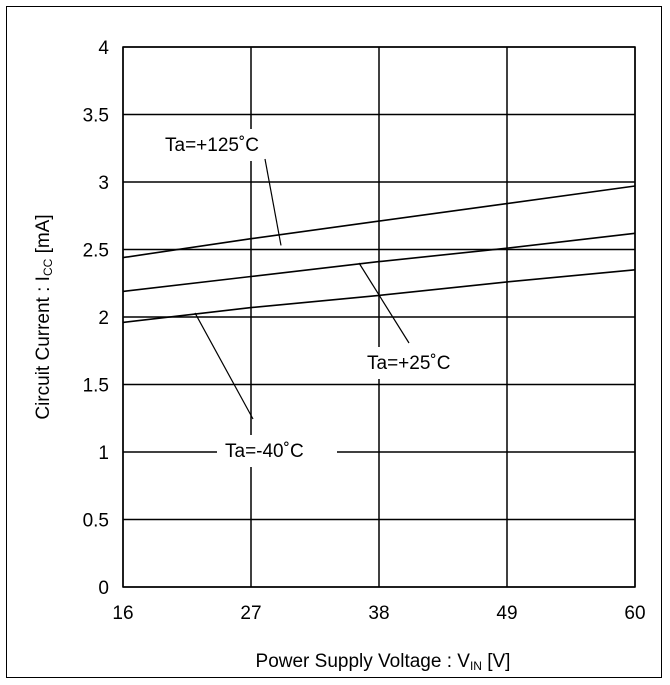 The width and height of the screenshot is (670, 685). What do you see at coordinates (96, 251) in the screenshot?
I see `y-tick-label-5: 2.5` at bounding box center [96, 251].